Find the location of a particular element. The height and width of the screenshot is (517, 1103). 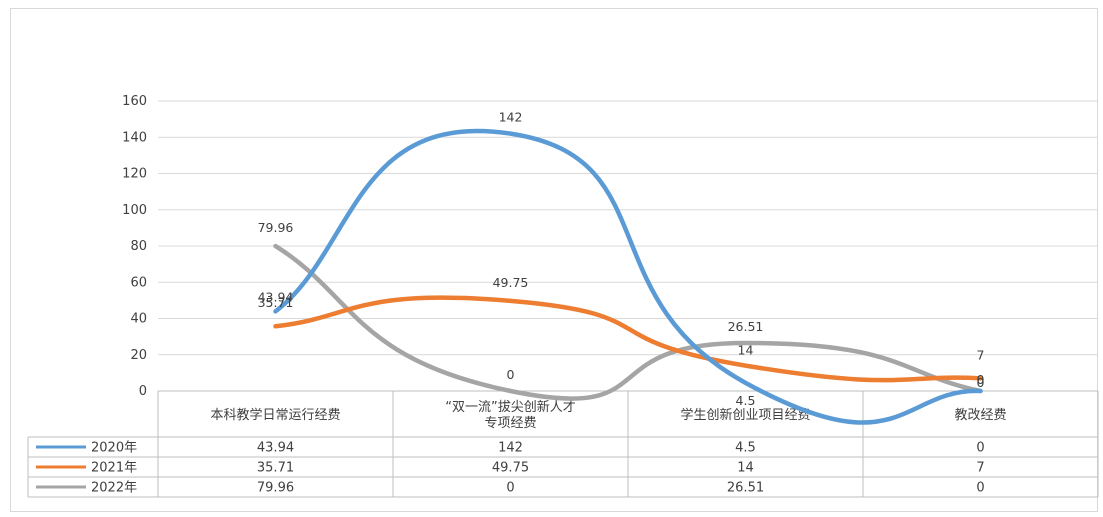

data-label: 14 is located at coordinates (746, 350).